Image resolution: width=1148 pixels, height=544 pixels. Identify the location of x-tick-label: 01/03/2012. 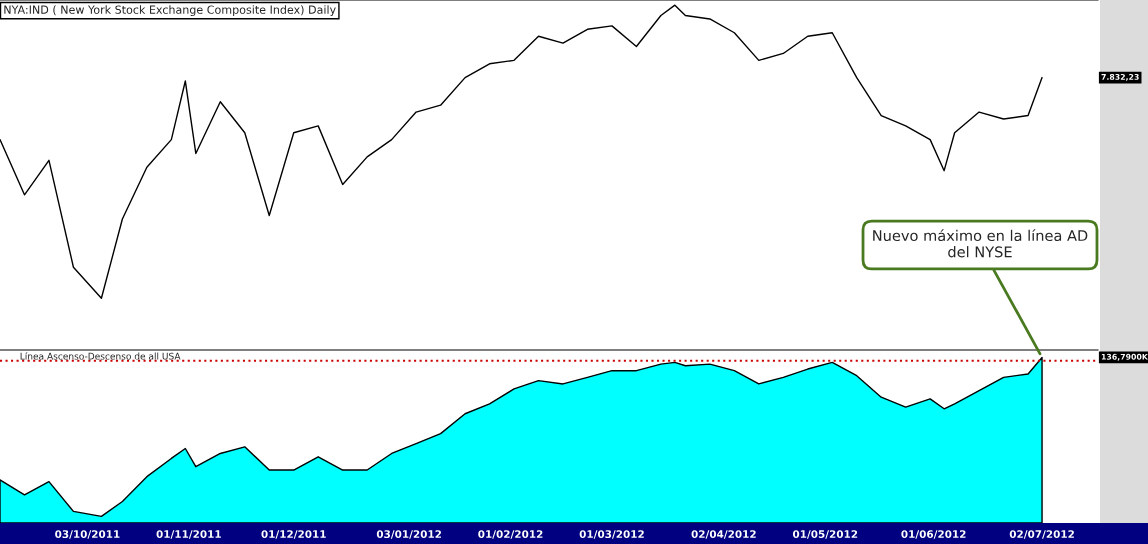
(611, 534).